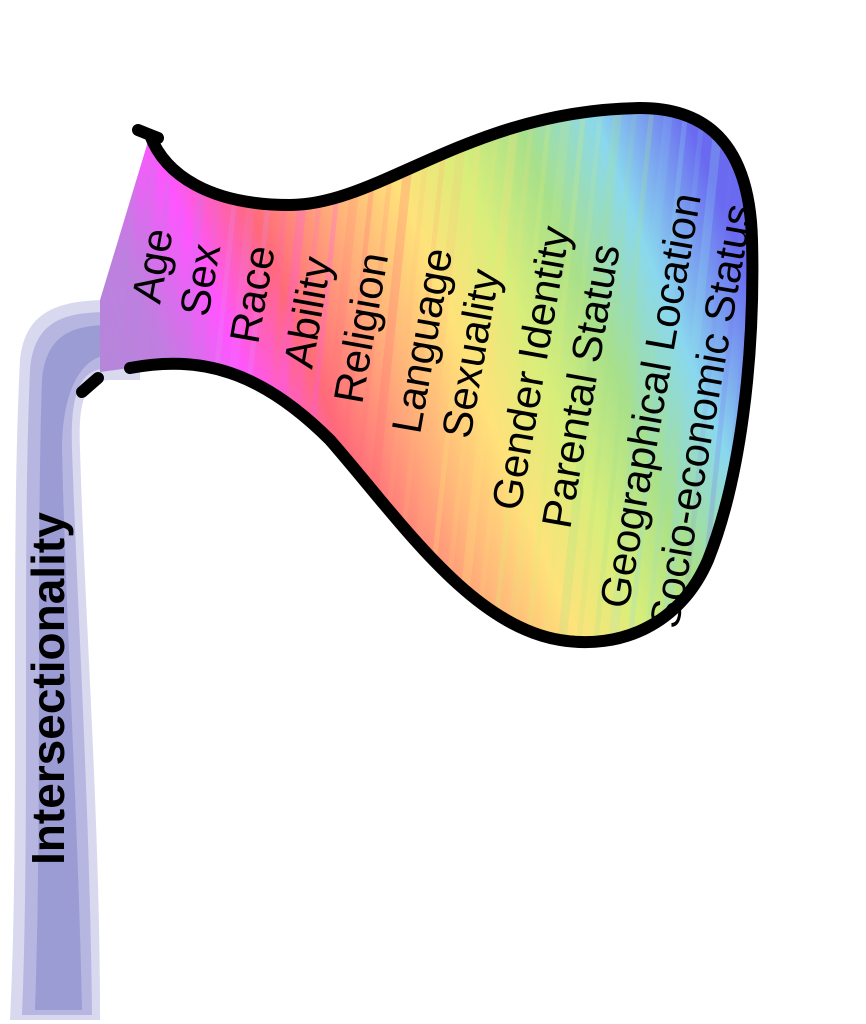 This screenshot has width=866, height=1024. What do you see at coordinates (48, 688) in the screenshot?
I see `diagram-title: Intersectionality` at bounding box center [48, 688].